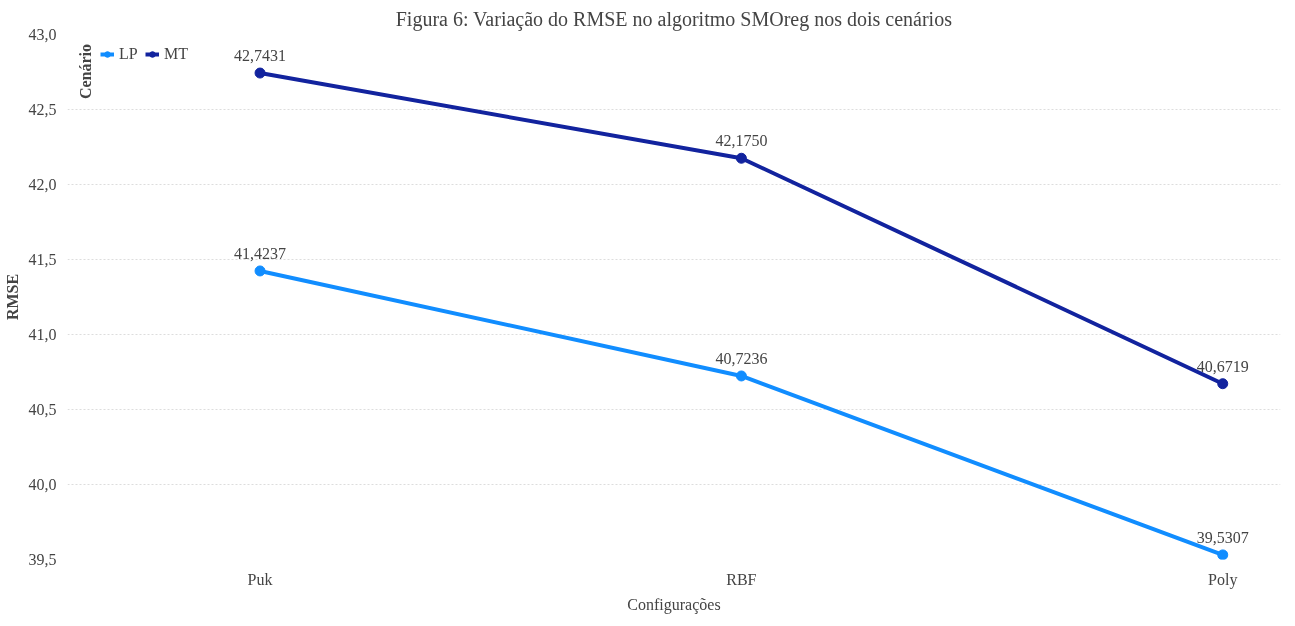 Image resolution: width=1295 pixels, height=626 pixels. What do you see at coordinates (12, 297) in the screenshot?
I see `y-axis-title: RMSE` at bounding box center [12, 297].